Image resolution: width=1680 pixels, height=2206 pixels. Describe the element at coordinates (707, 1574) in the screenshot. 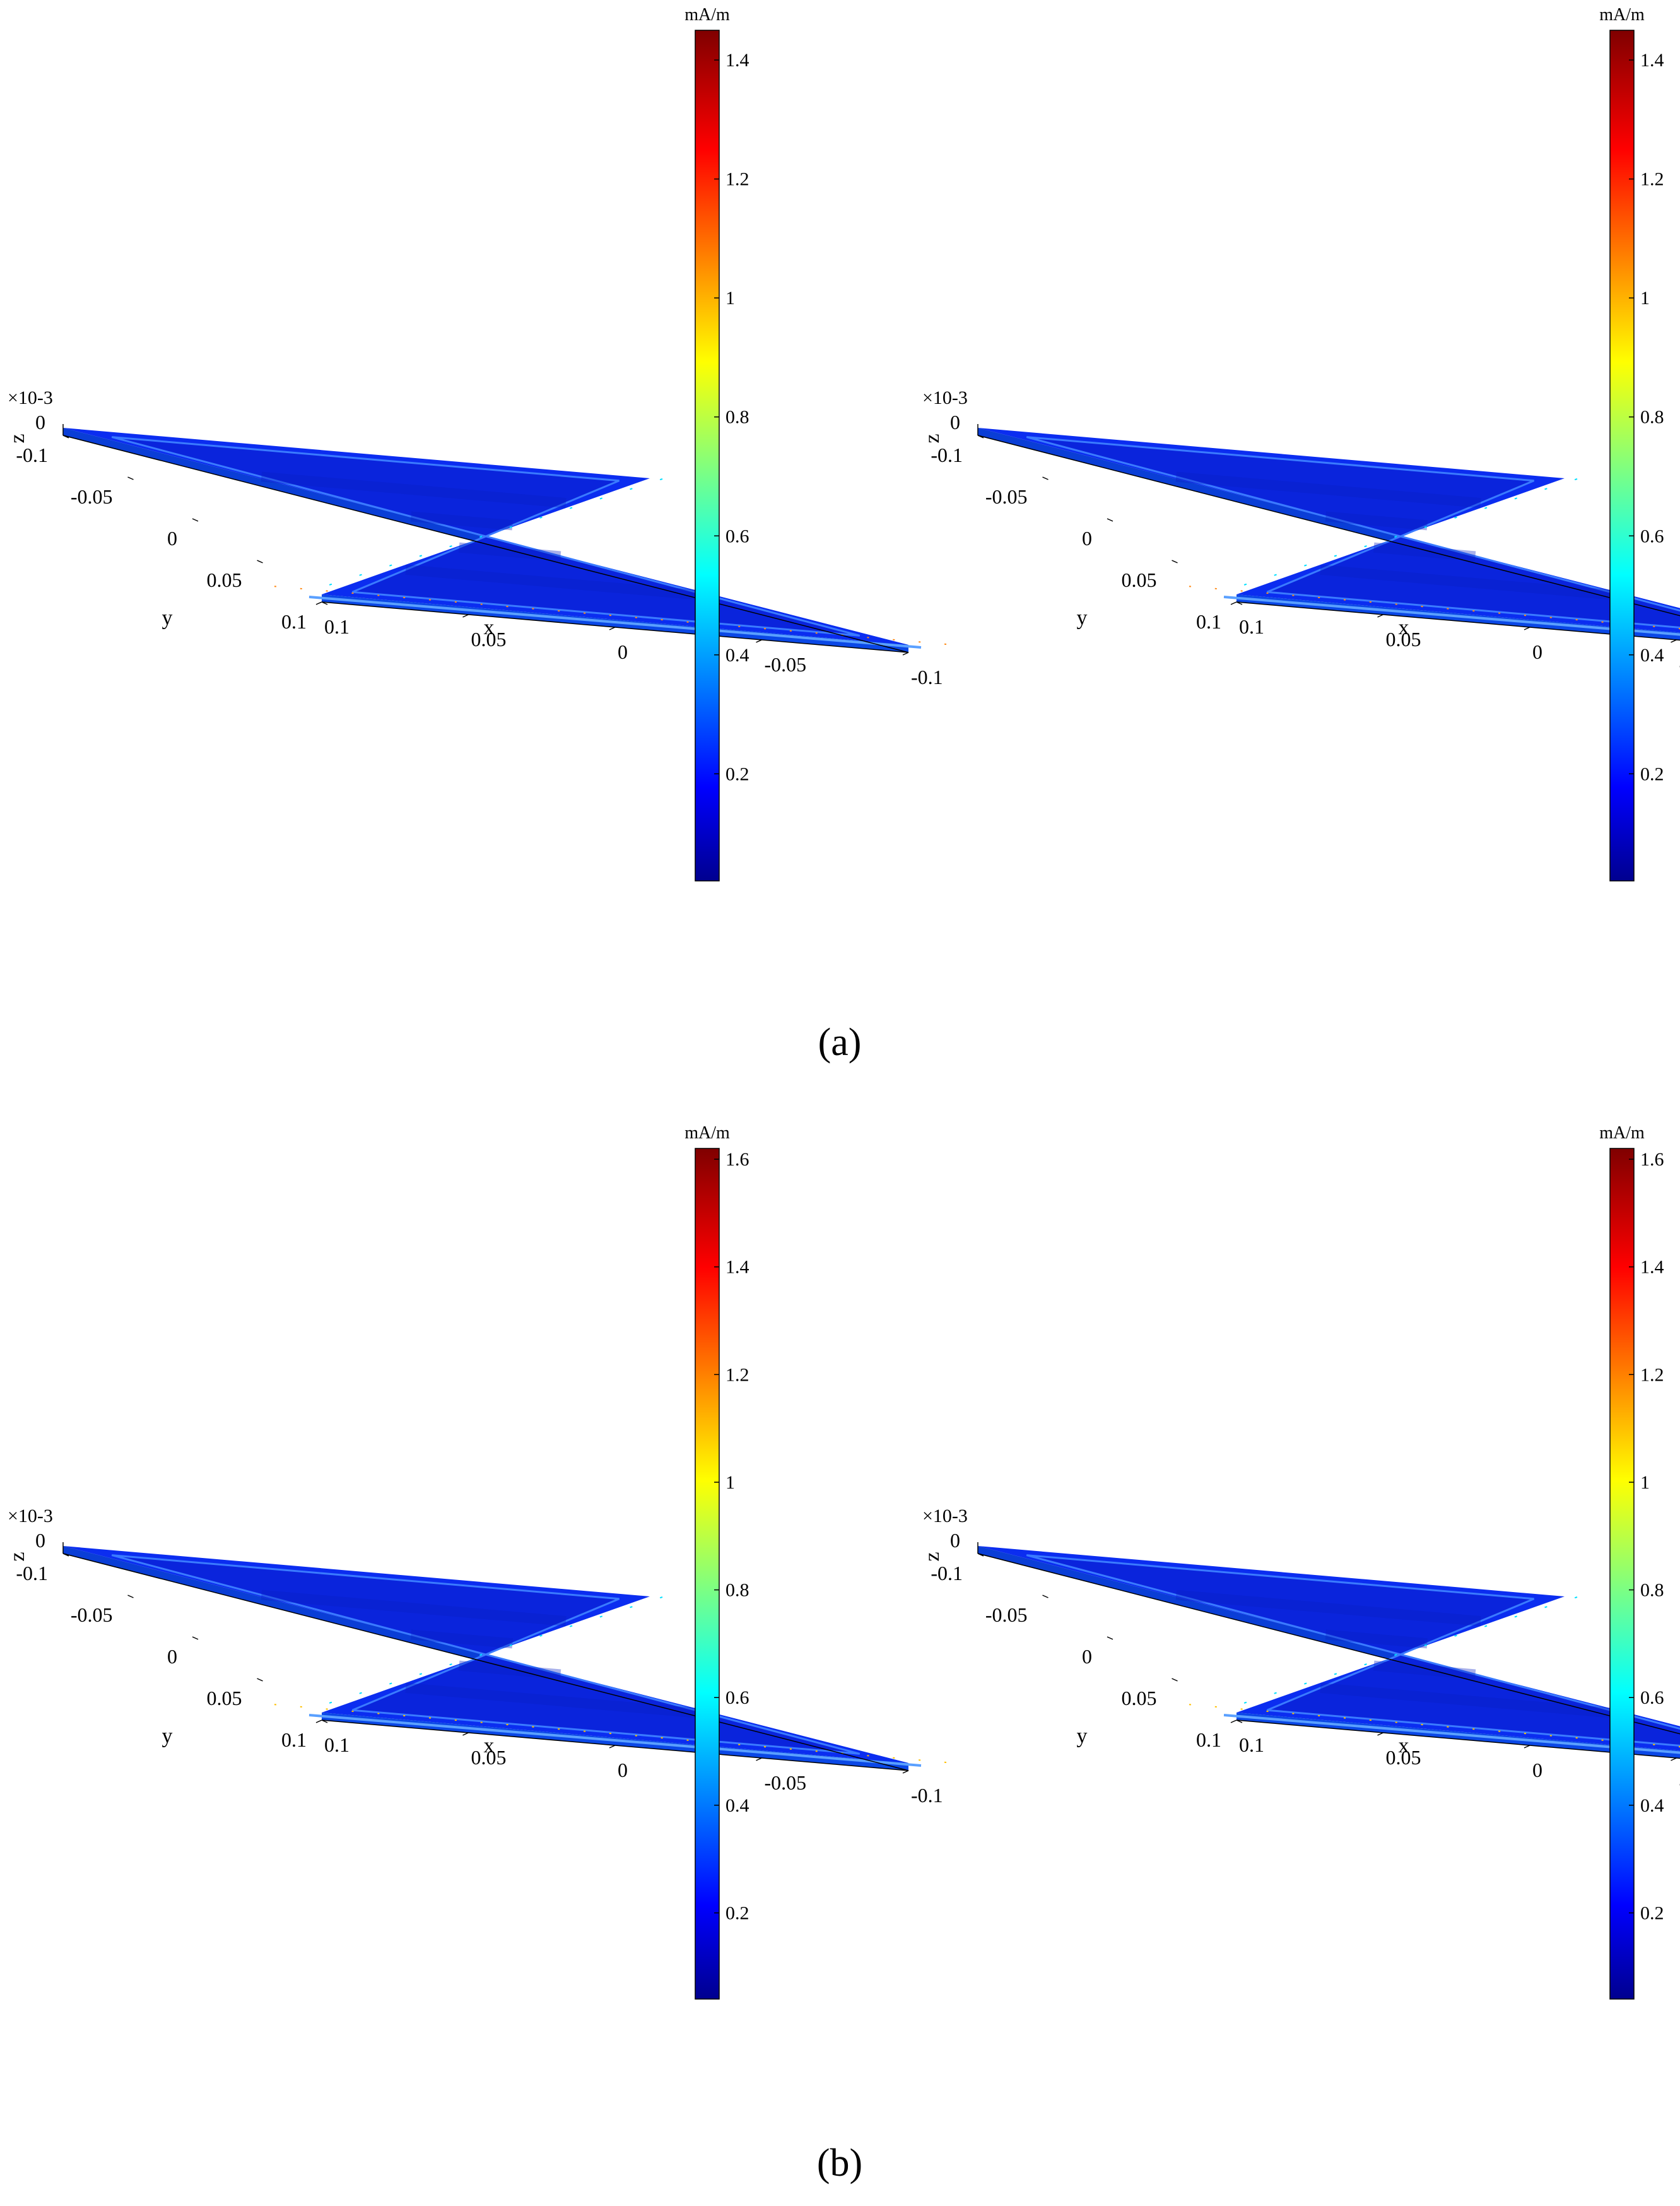

I see `colorbar` at that location.